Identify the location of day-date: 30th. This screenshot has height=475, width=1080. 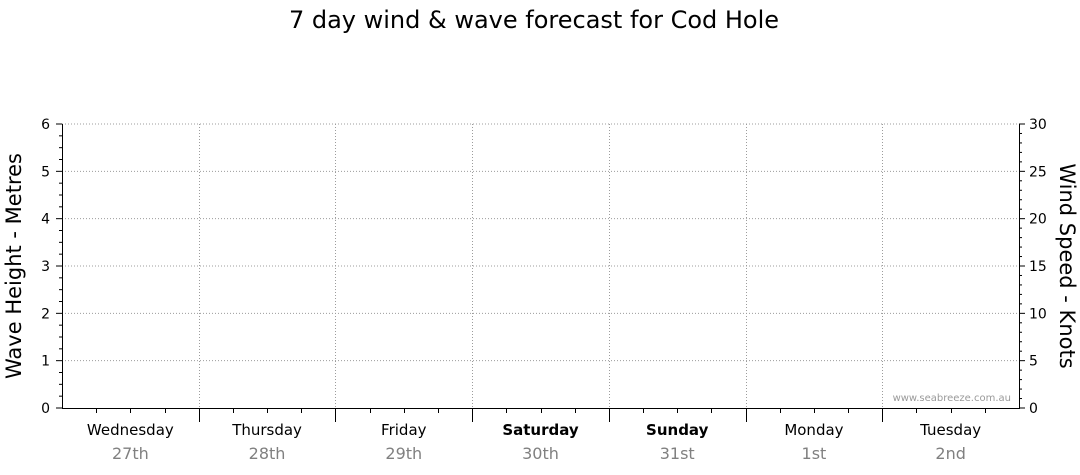
(540, 453).